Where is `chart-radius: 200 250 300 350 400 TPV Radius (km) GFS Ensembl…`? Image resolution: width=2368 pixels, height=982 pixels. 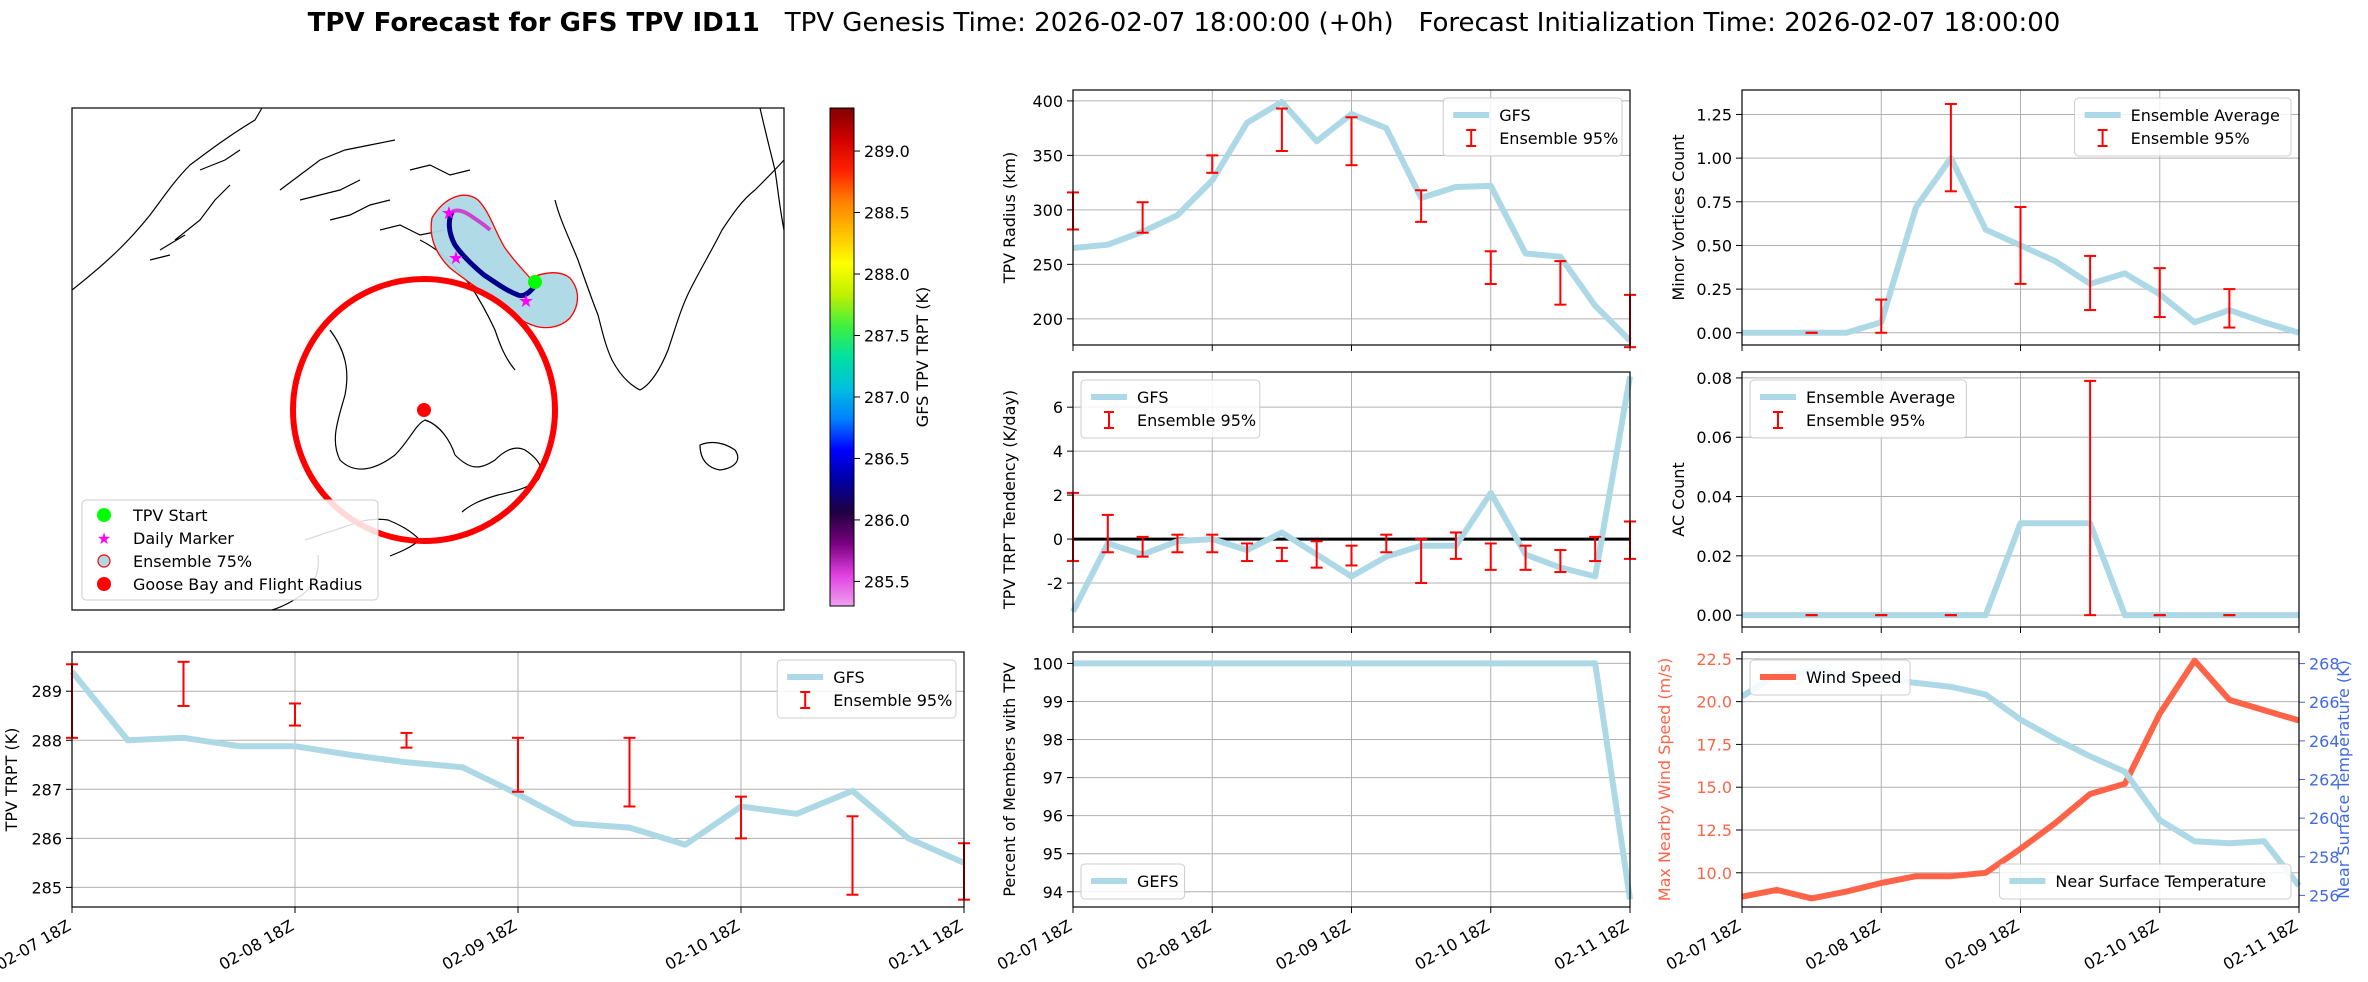
chart-radius: 200 250 300 350 400 TPV Radius (km) GFS Ensembl… is located at coordinates (1318, 220).